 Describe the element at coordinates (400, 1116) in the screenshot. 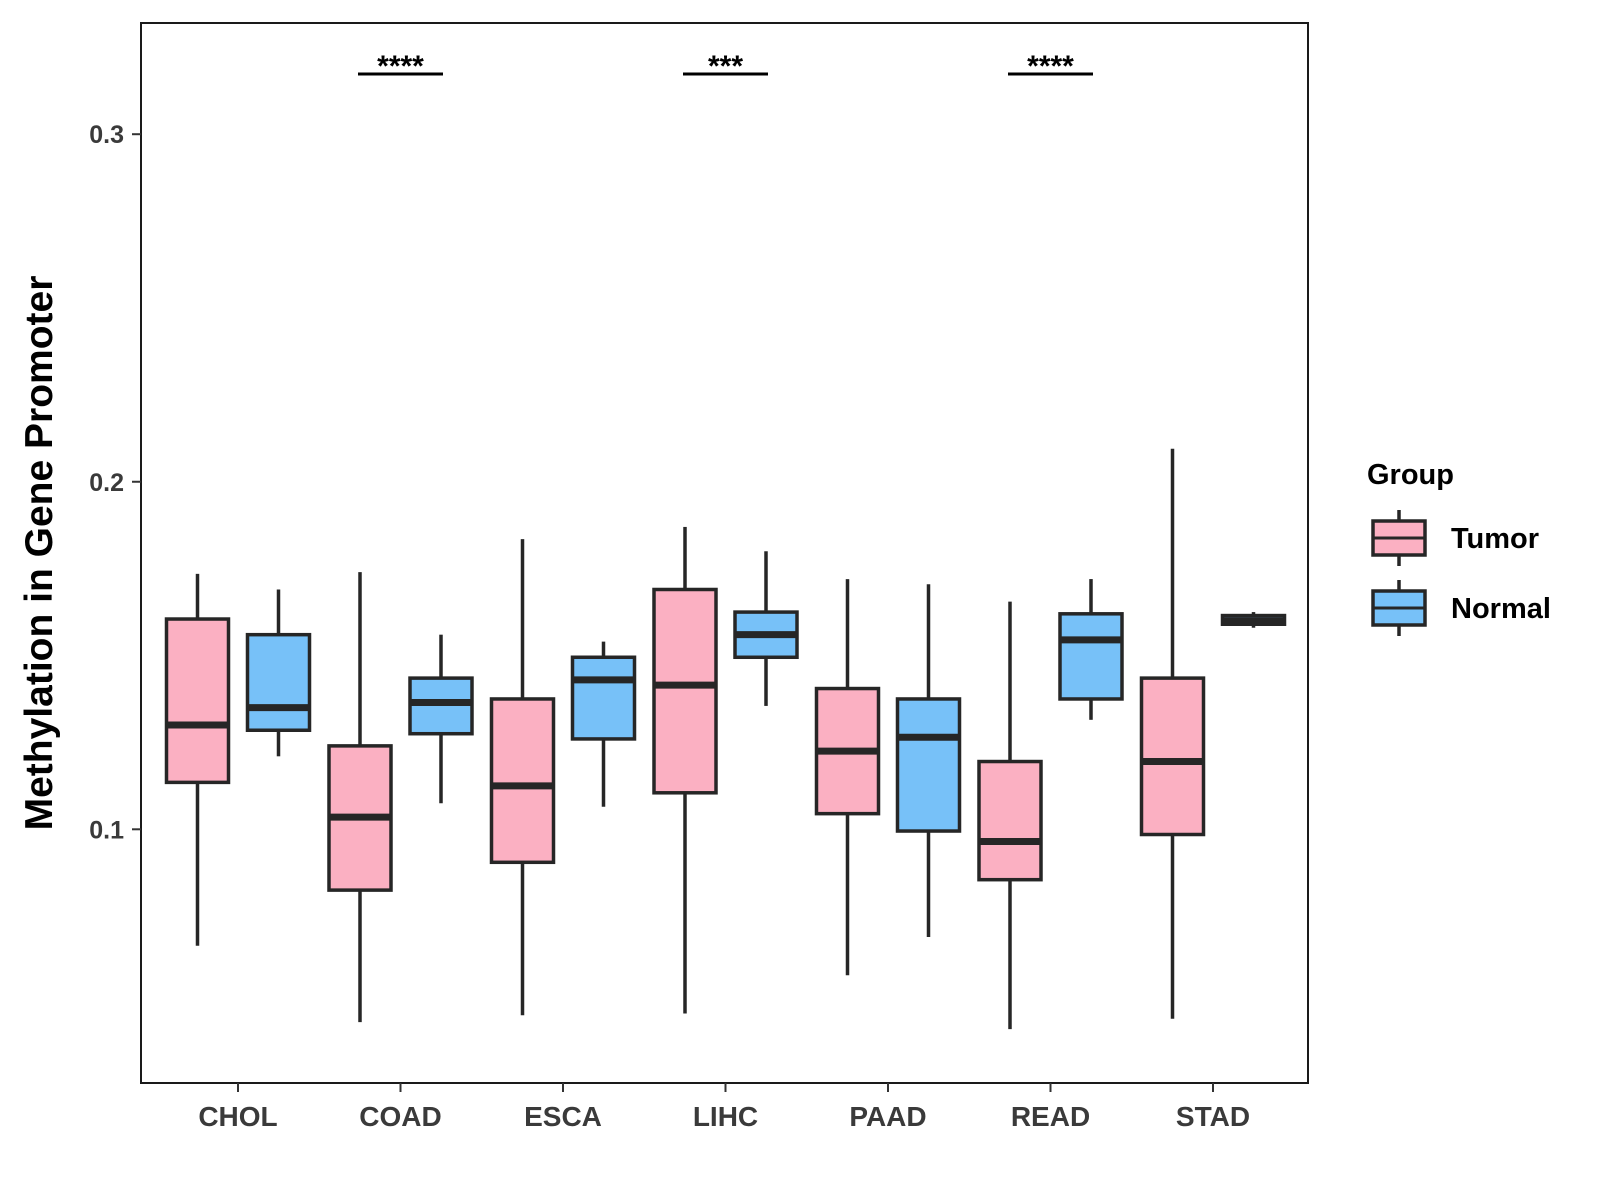

I see `x-tick-label-coad: COAD` at that location.